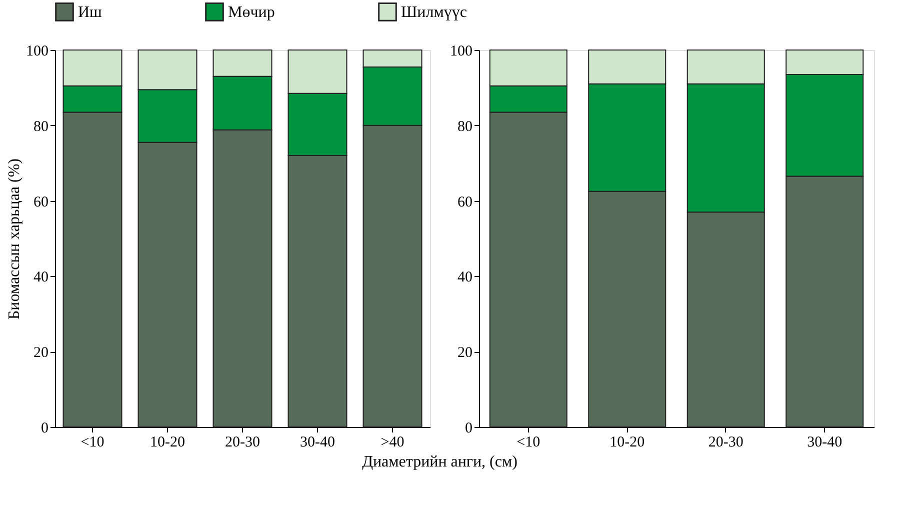  Describe the element at coordinates (14, 239) in the screenshot. I see `y-axis-title: Биомассын харьцаа (%)` at that location.